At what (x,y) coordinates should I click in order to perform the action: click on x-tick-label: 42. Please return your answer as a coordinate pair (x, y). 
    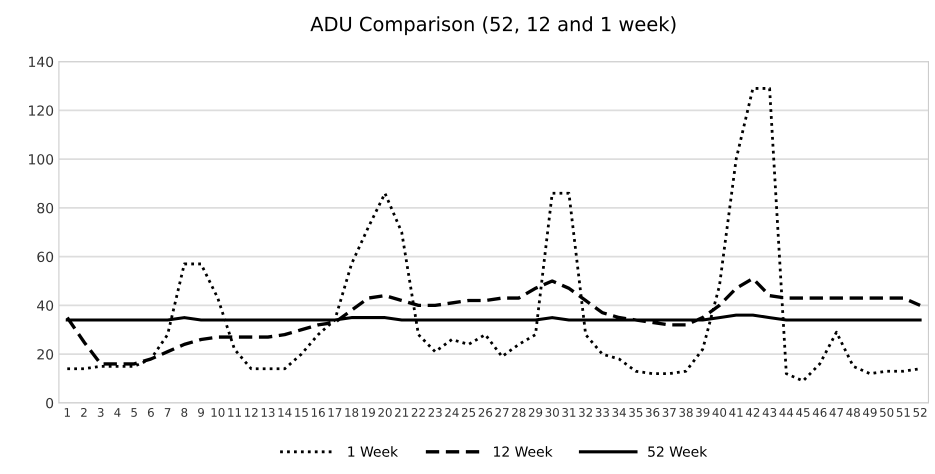
    Looking at the image, I should click on (753, 412).